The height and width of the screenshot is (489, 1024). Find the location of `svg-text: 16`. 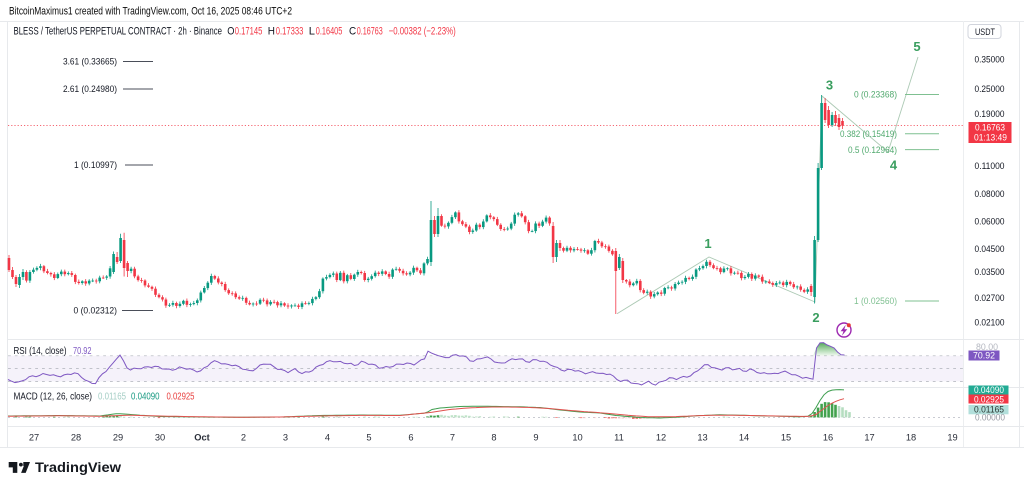

svg-text: 16 is located at coordinates (828, 438).